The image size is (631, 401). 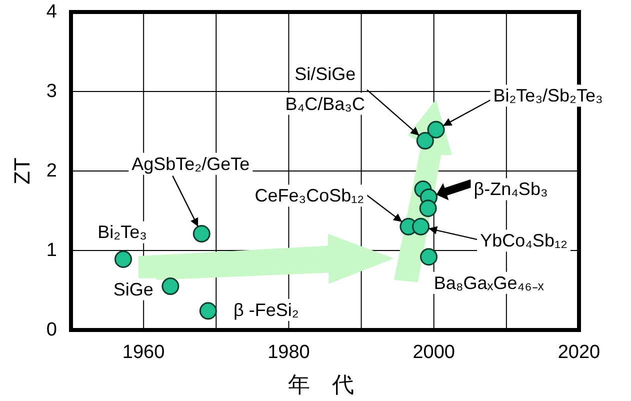 What do you see at coordinates (22, 171) in the screenshot?
I see `y-axis-title: ZT` at bounding box center [22, 171].